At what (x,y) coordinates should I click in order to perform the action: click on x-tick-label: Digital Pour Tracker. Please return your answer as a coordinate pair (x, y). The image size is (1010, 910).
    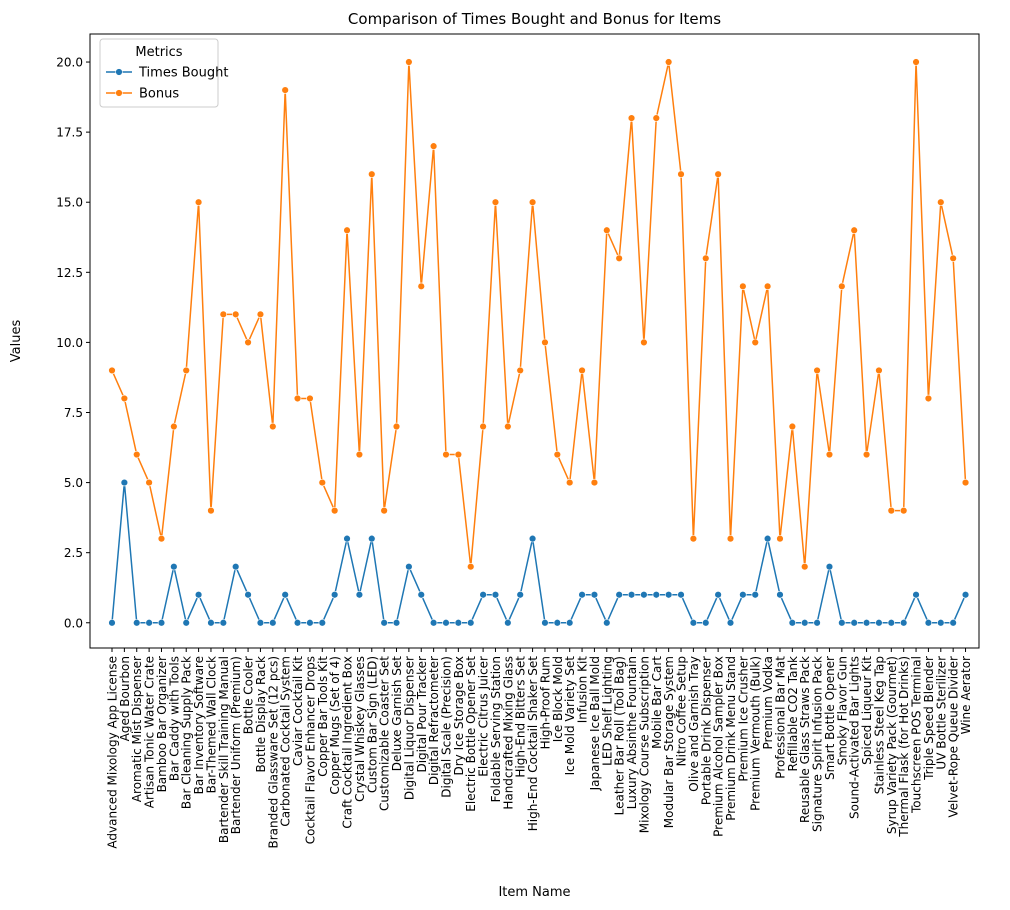
    Looking at the image, I should click on (422, 714).